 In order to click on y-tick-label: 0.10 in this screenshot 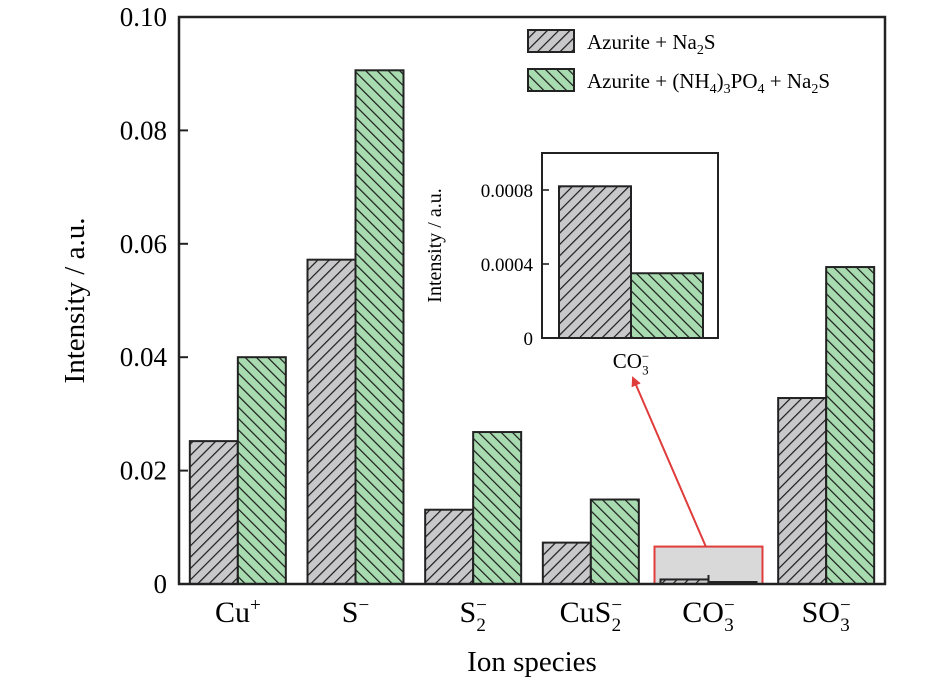, I will do `click(143, 17)`.